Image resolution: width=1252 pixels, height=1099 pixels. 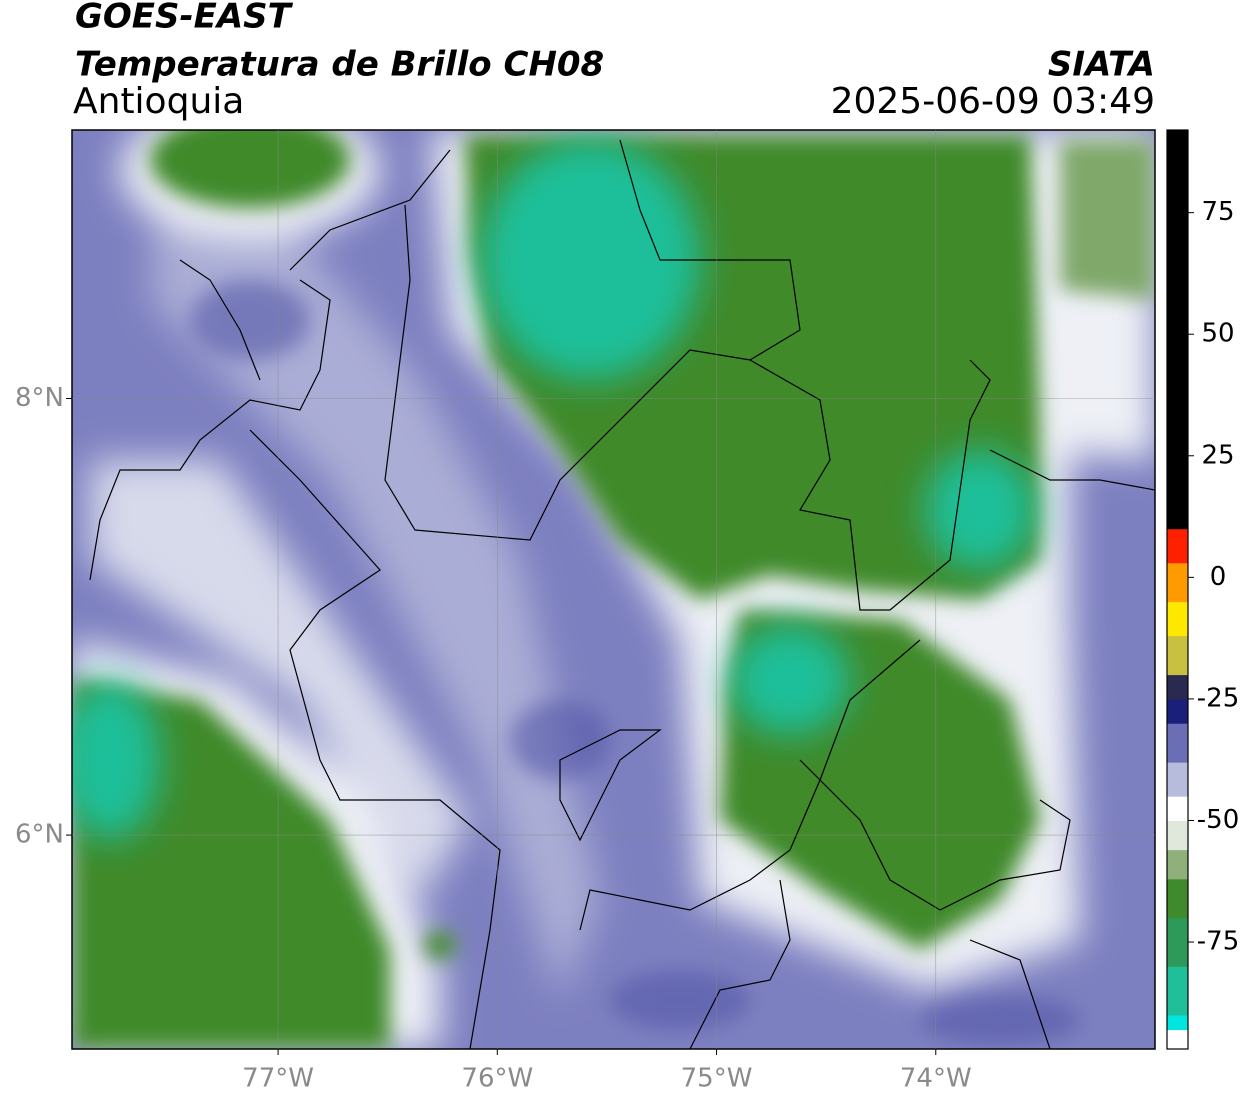 What do you see at coordinates (1217, 334) in the screenshot?
I see `colorbar-tick-label: 50` at bounding box center [1217, 334].